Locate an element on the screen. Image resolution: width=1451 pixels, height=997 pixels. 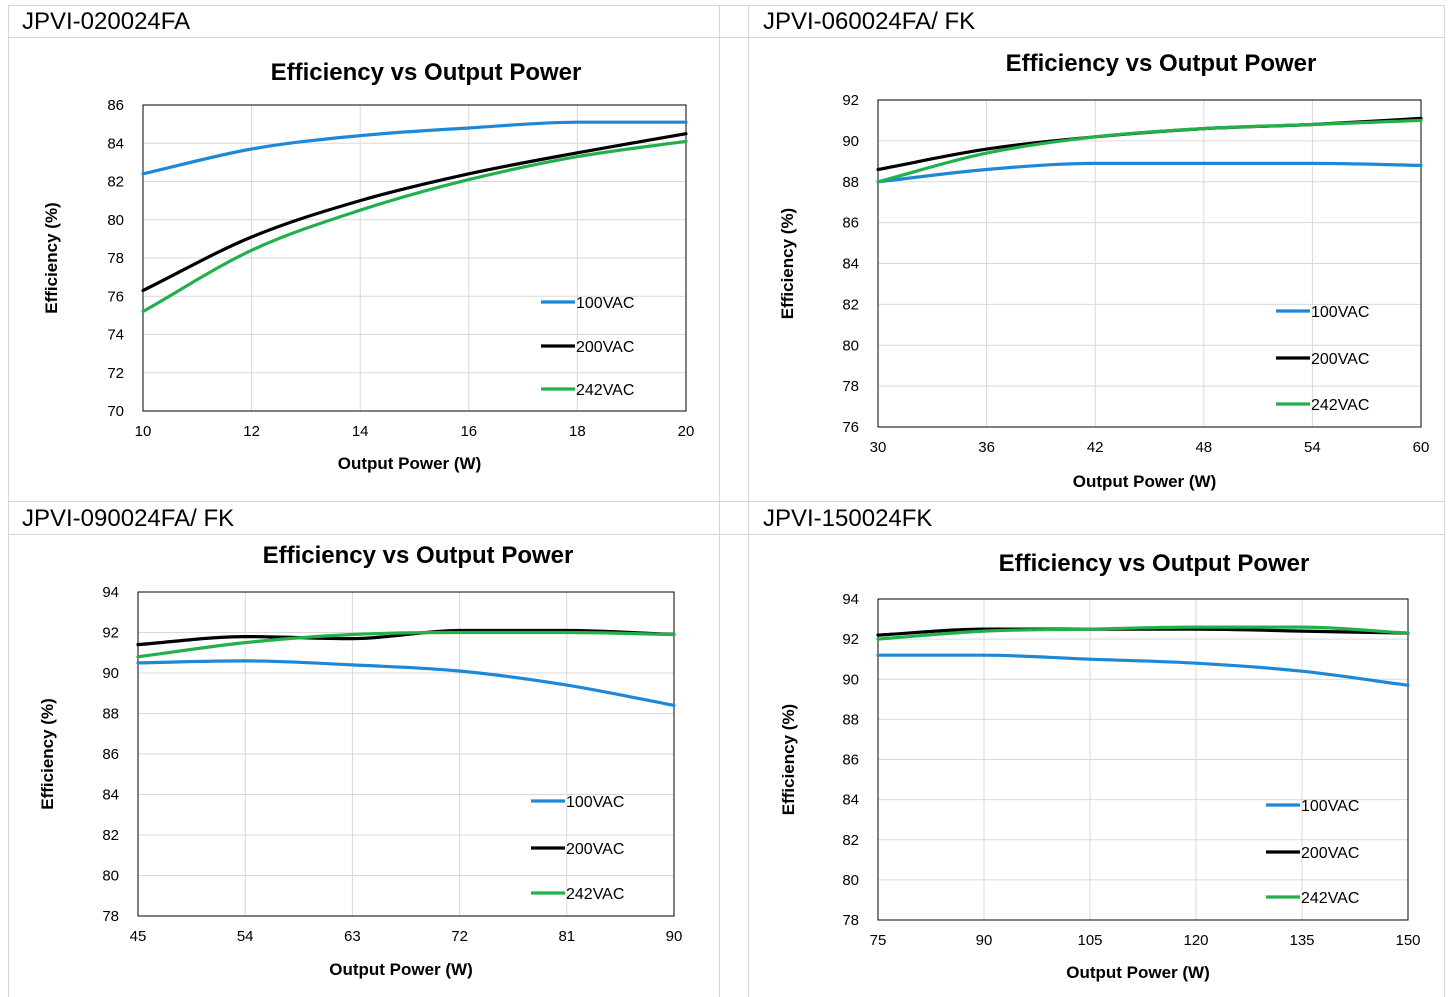
x-tick-label: 14 is located at coordinates (360, 431).